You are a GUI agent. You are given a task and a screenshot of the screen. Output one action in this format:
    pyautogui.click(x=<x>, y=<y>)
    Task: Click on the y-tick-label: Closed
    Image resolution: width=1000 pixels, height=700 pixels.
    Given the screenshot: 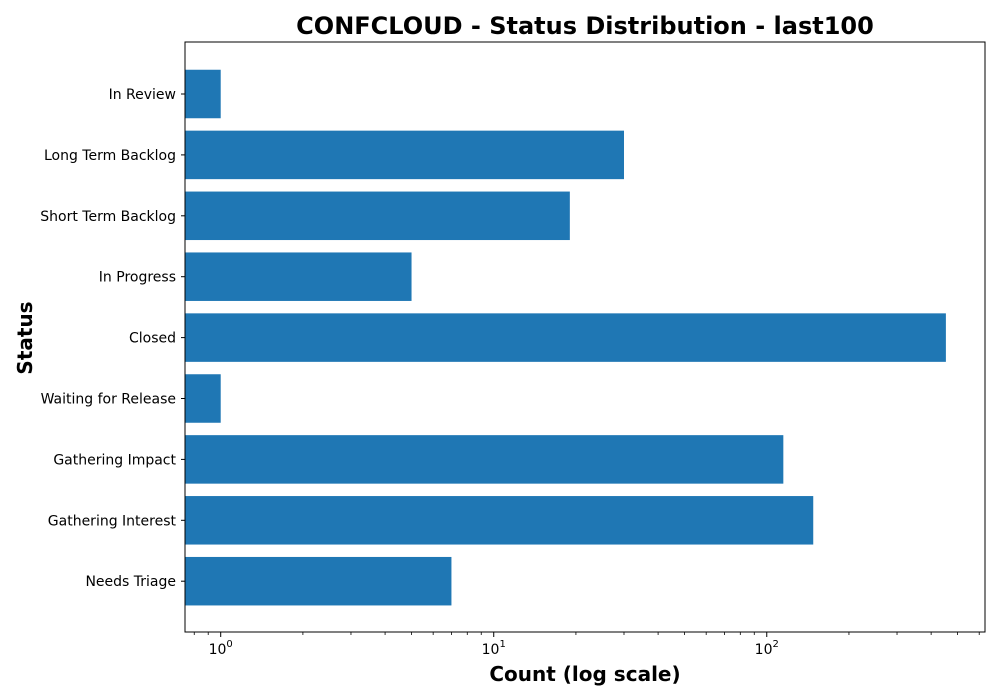 What is the action you would take?
    pyautogui.click(x=152, y=339)
    